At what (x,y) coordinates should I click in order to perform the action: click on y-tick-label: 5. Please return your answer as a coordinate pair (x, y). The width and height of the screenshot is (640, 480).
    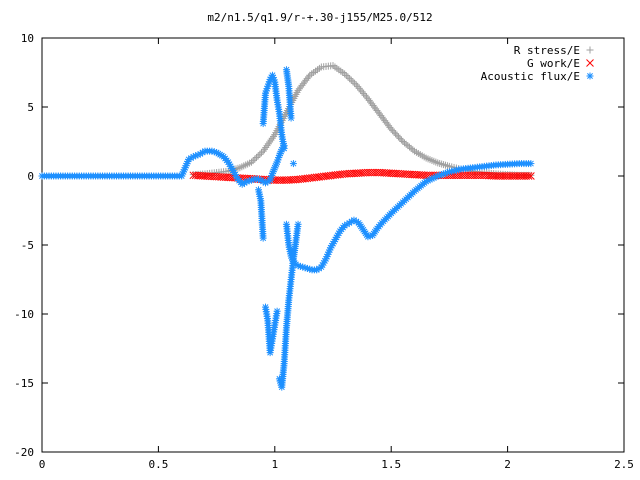
    Looking at the image, I should click on (30, 107).